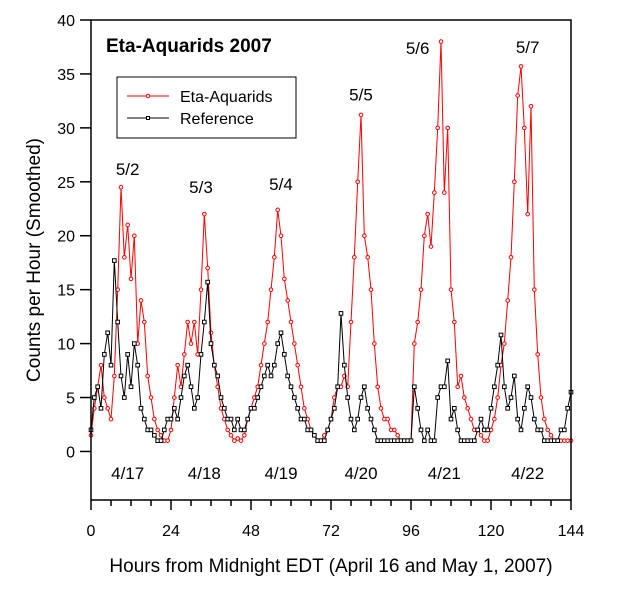 This screenshot has width=624, height=589. I want to click on y-tick-label: 35, so click(66, 75).